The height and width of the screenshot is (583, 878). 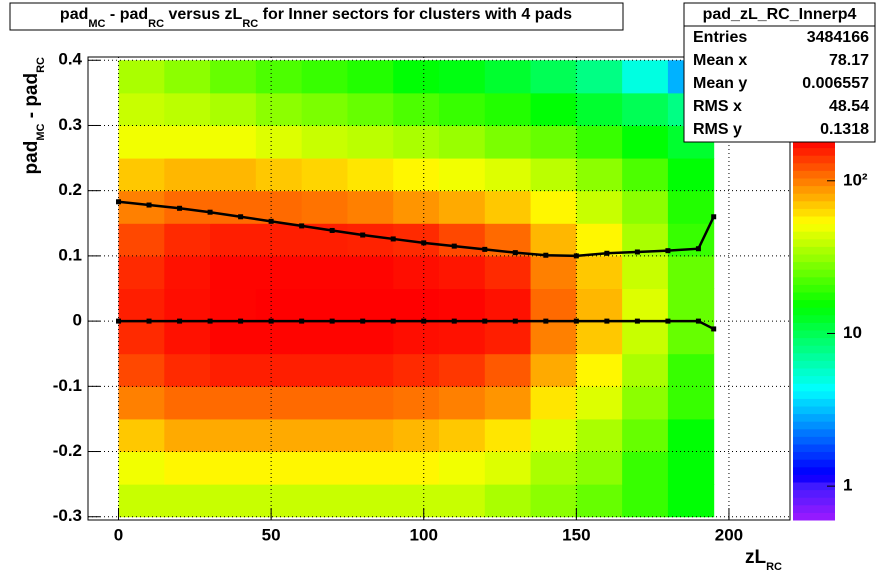 I want to click on text-part: zL, so click(x=756, y=557).